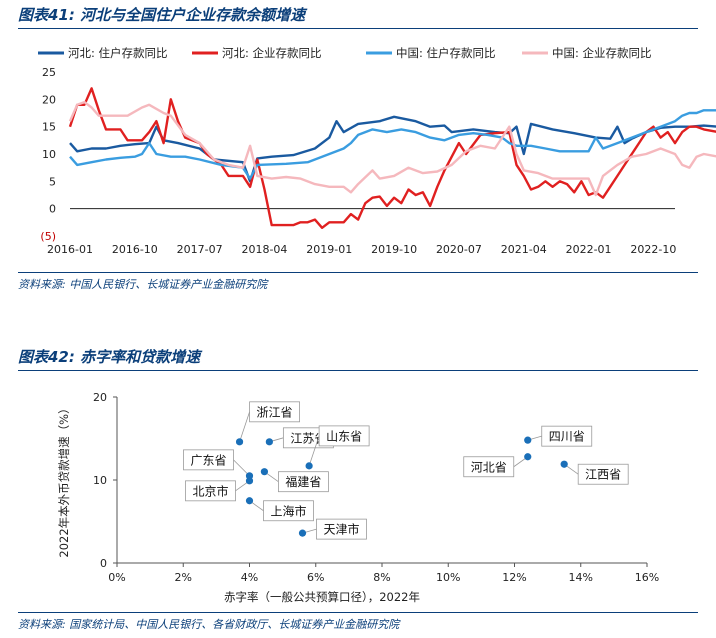 The height and width of the screenshot is (638, 716). What do you see at coordinates (118, 53) in the screenshot?
I see `legend-label: 河北: 住户存款同比` at bounding box center [118, 53].